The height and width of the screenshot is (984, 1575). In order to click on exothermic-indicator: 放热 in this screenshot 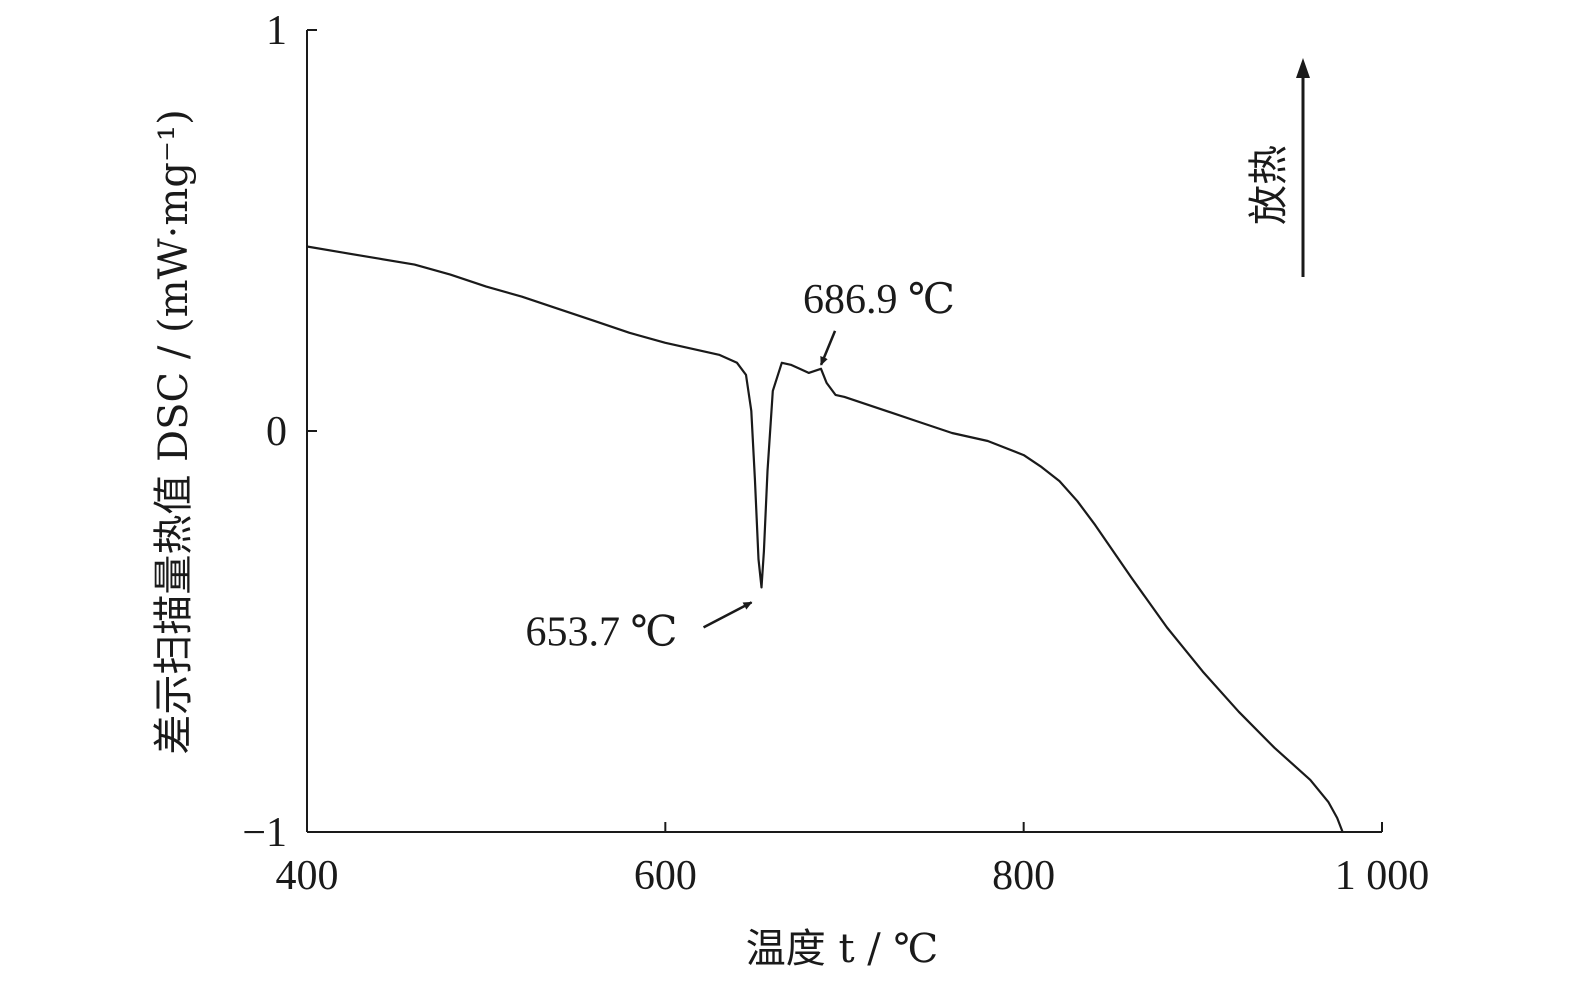, I will do `click(1278, 167)`.